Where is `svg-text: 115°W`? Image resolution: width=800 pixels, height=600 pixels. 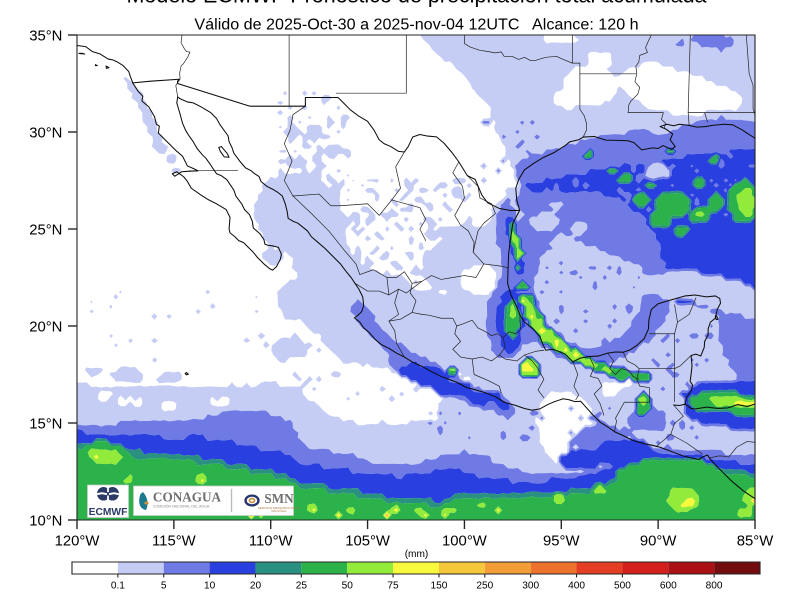 svg-text: 115°W is located at coordinates (174, 541).